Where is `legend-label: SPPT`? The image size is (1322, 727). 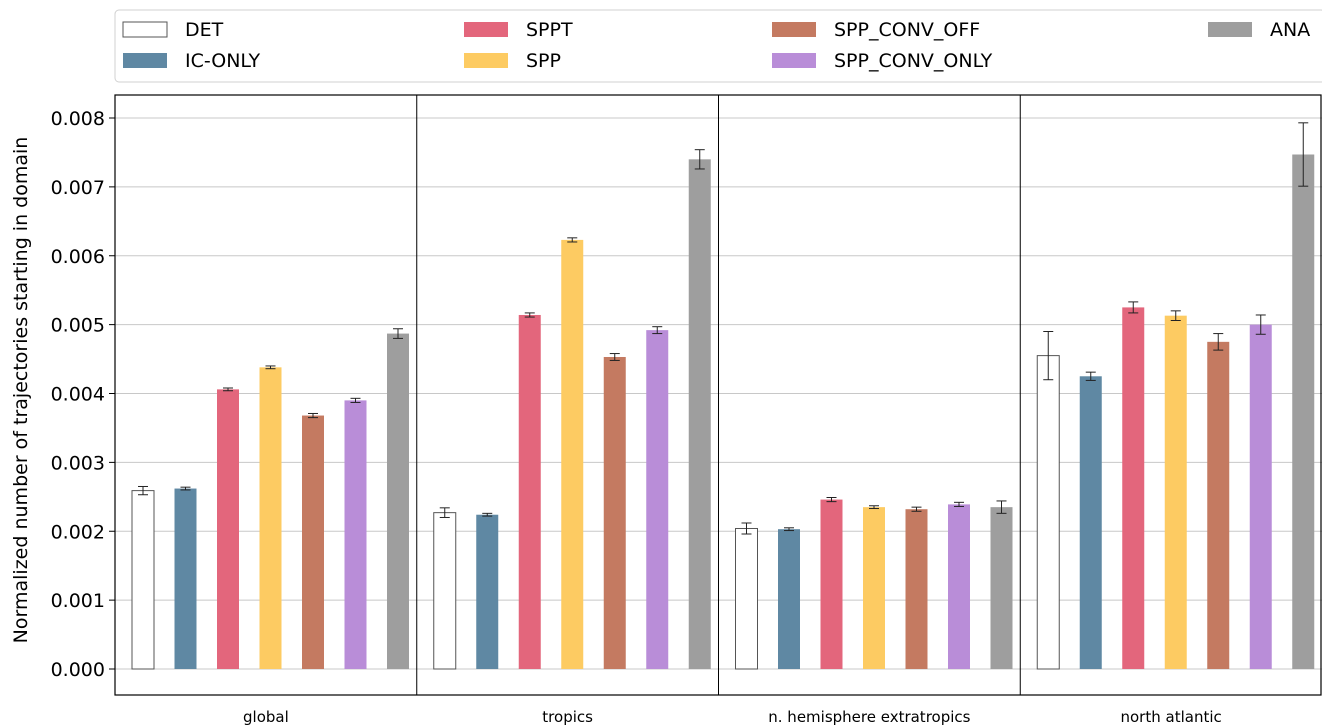 legend-label: SPPT is located at coordinates (549, 30).